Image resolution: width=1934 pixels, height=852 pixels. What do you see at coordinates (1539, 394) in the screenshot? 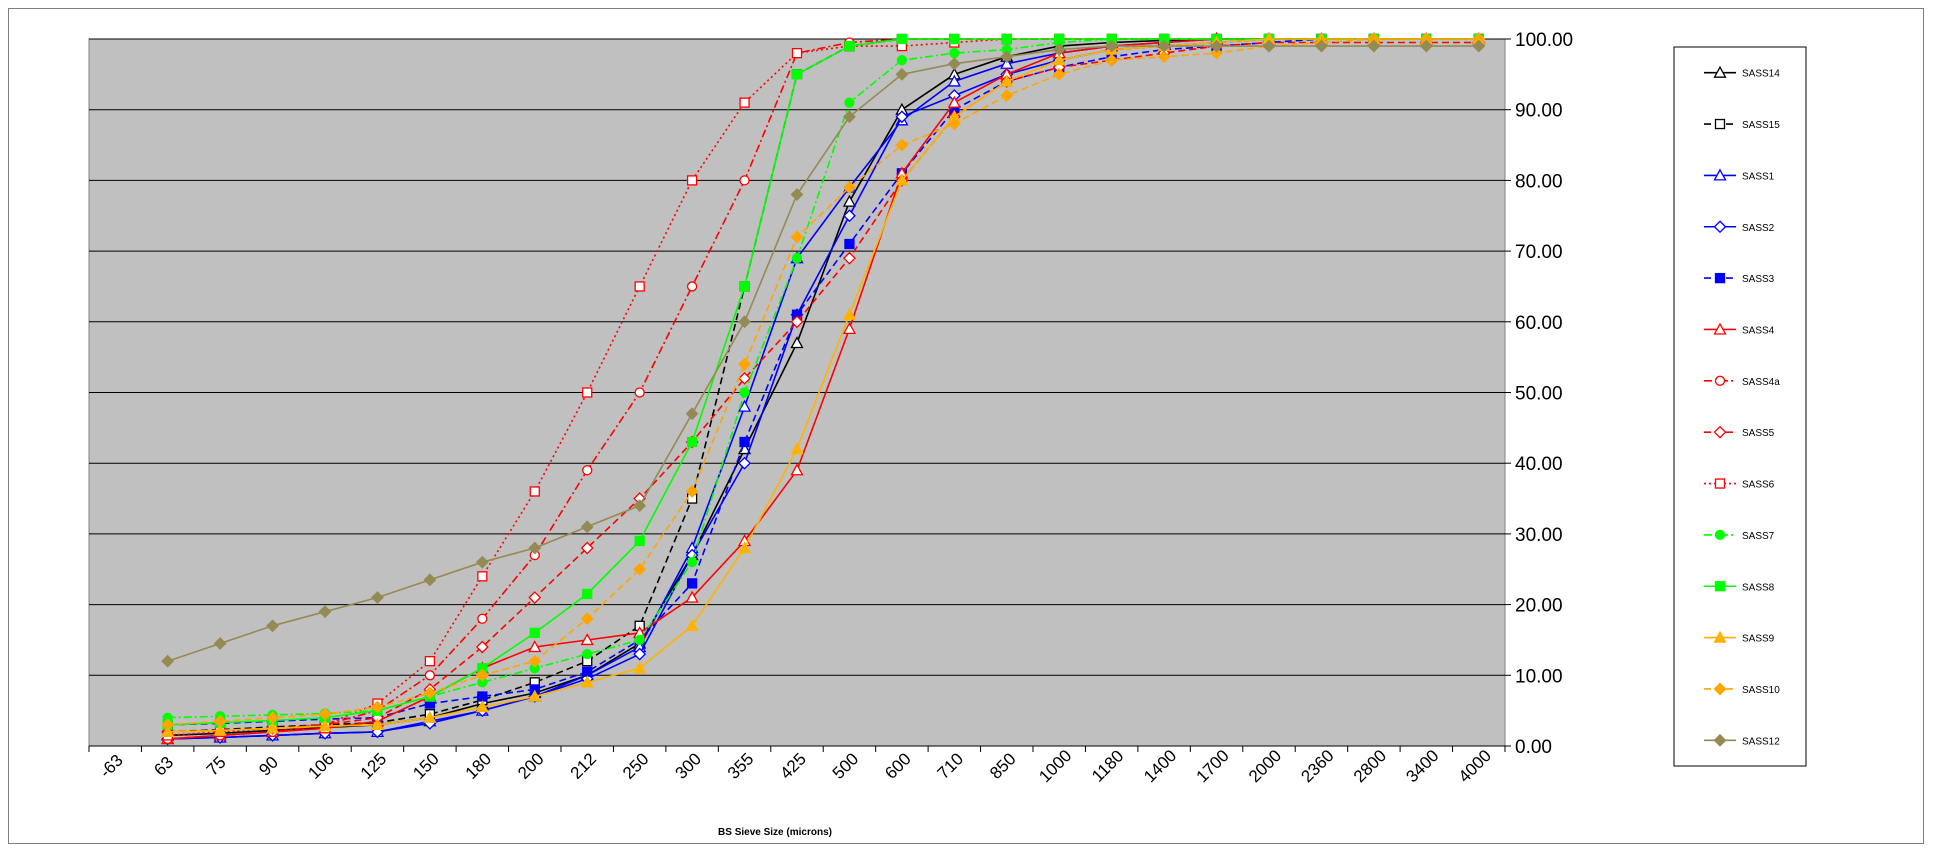
I see `y-tick-label: 50.00` at bounding box center [1539, 394].